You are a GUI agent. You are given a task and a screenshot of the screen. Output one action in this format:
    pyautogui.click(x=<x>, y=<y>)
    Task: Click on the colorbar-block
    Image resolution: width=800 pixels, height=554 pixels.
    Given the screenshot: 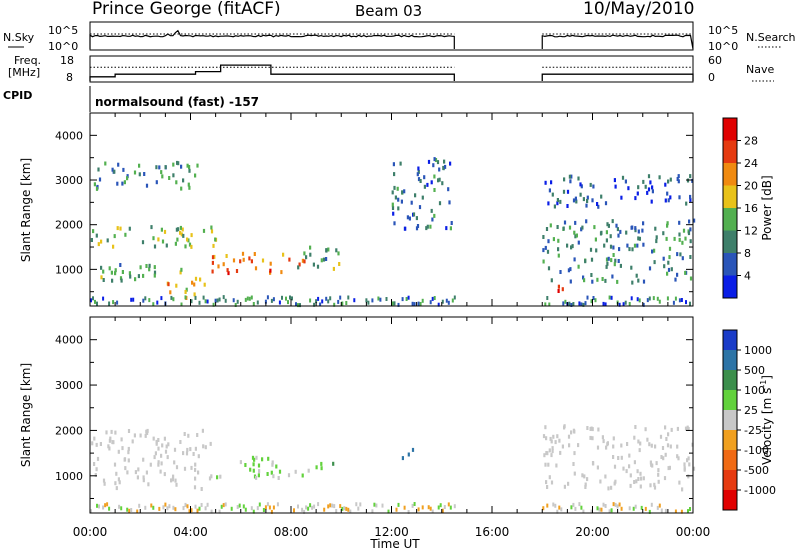 What is the action you would take?
    pyautogui.click(x=730, y=151)
    